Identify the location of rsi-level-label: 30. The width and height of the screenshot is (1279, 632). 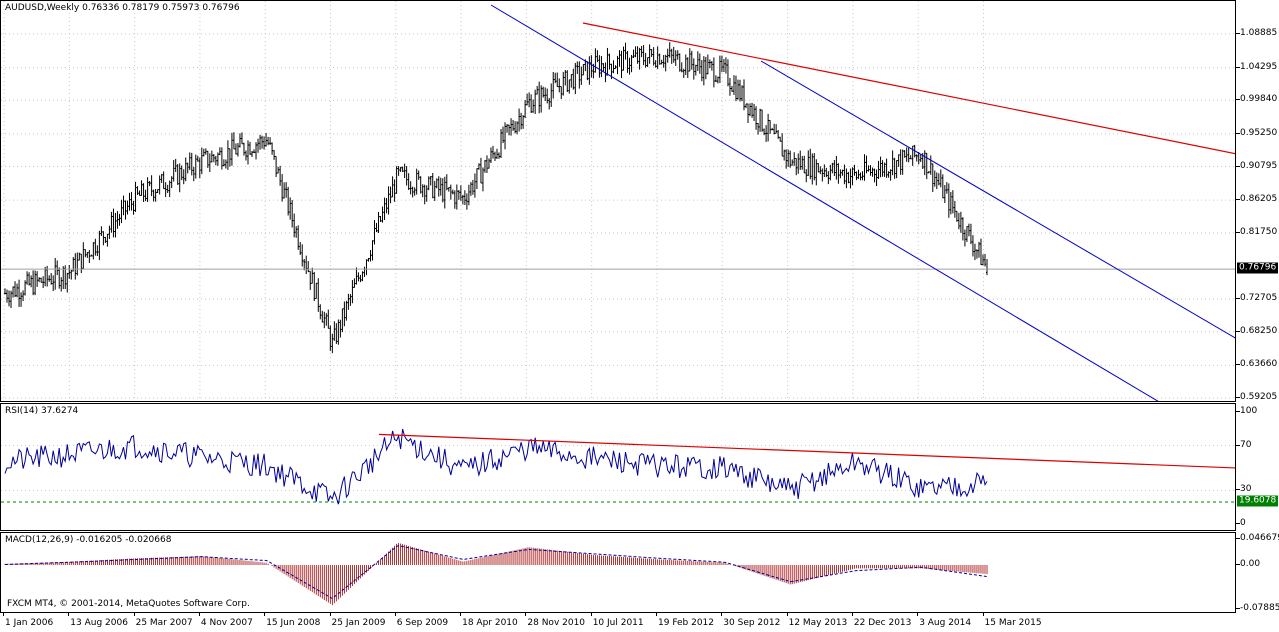
(1246, 489).